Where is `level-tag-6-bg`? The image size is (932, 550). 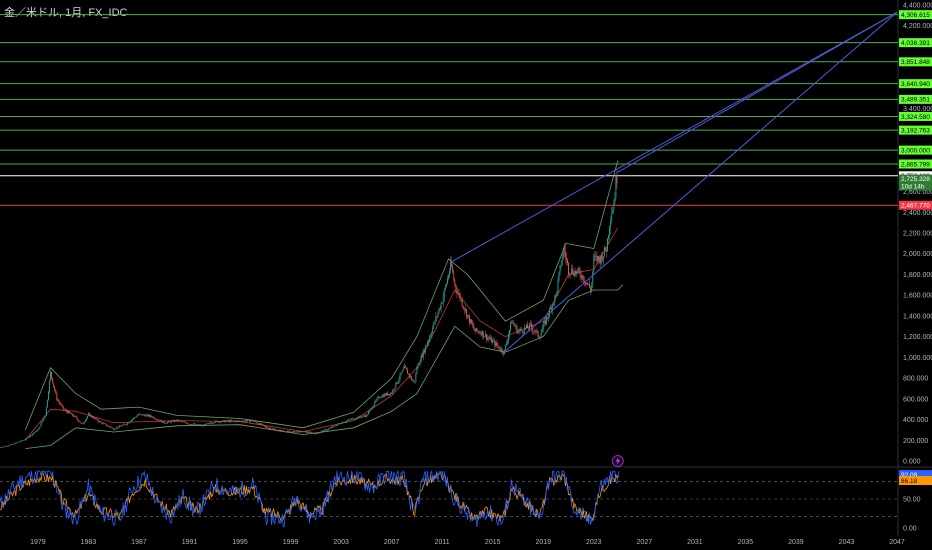 level-tag-6-bg is located at coordinates (915, 130).